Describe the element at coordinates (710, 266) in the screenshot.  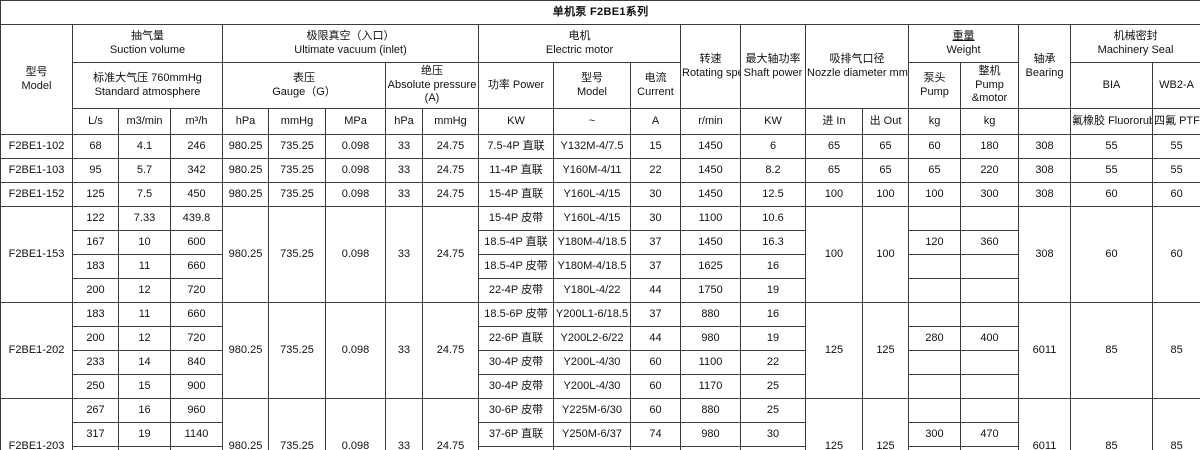
I see `cell-speed: 1625` at that location.